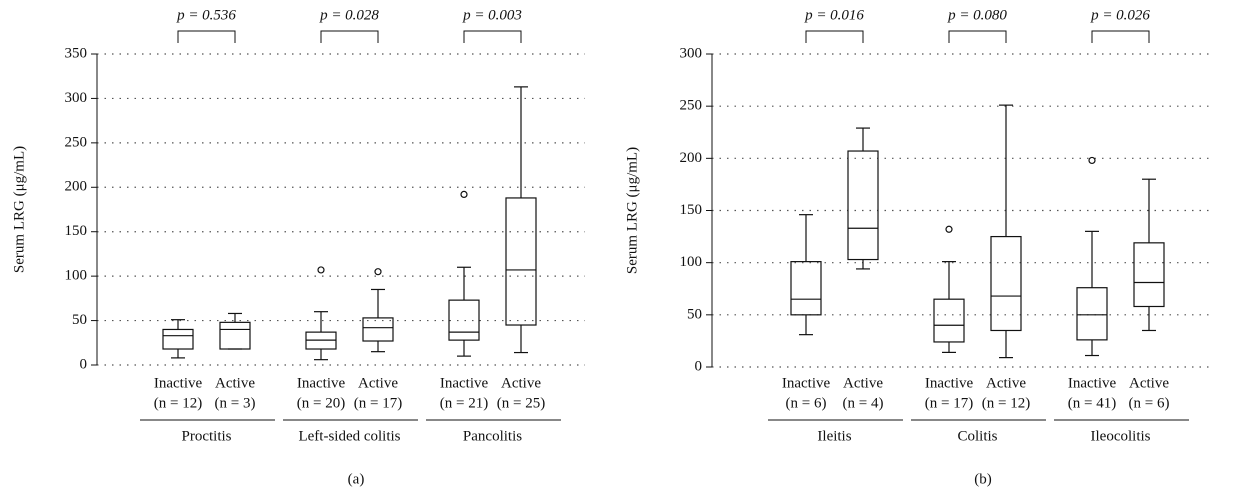  What do you see at coordinates (321, 403) in the screenshot?
I see `n-label: (n = 20)` at bounding box center [321, 403].